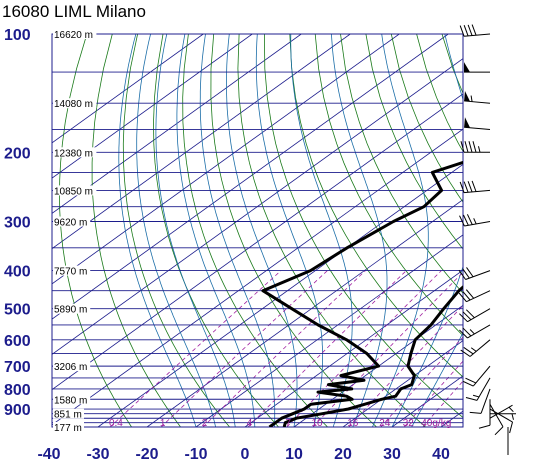  What do you see at coordinates (163, 423) in the screenshot?
I see `mixing-ratio-label: 1` at bounding box center [163, 423].